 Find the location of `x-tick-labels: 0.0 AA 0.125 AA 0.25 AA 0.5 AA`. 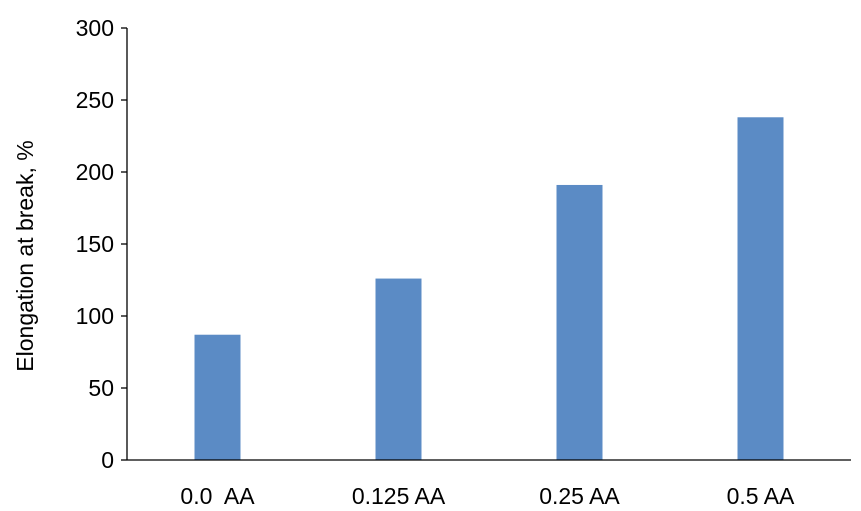

x-tick-labels: 0.0 AA 0.125 AA 0.25 AA 0.5 AA is located at coordinates (487, 496).